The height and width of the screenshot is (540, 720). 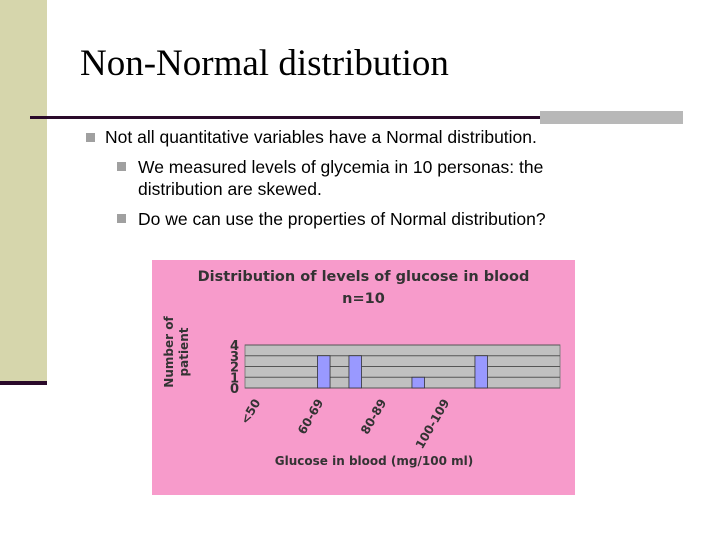 I want to click on title-rule-accent, so click(x=611, y=117).